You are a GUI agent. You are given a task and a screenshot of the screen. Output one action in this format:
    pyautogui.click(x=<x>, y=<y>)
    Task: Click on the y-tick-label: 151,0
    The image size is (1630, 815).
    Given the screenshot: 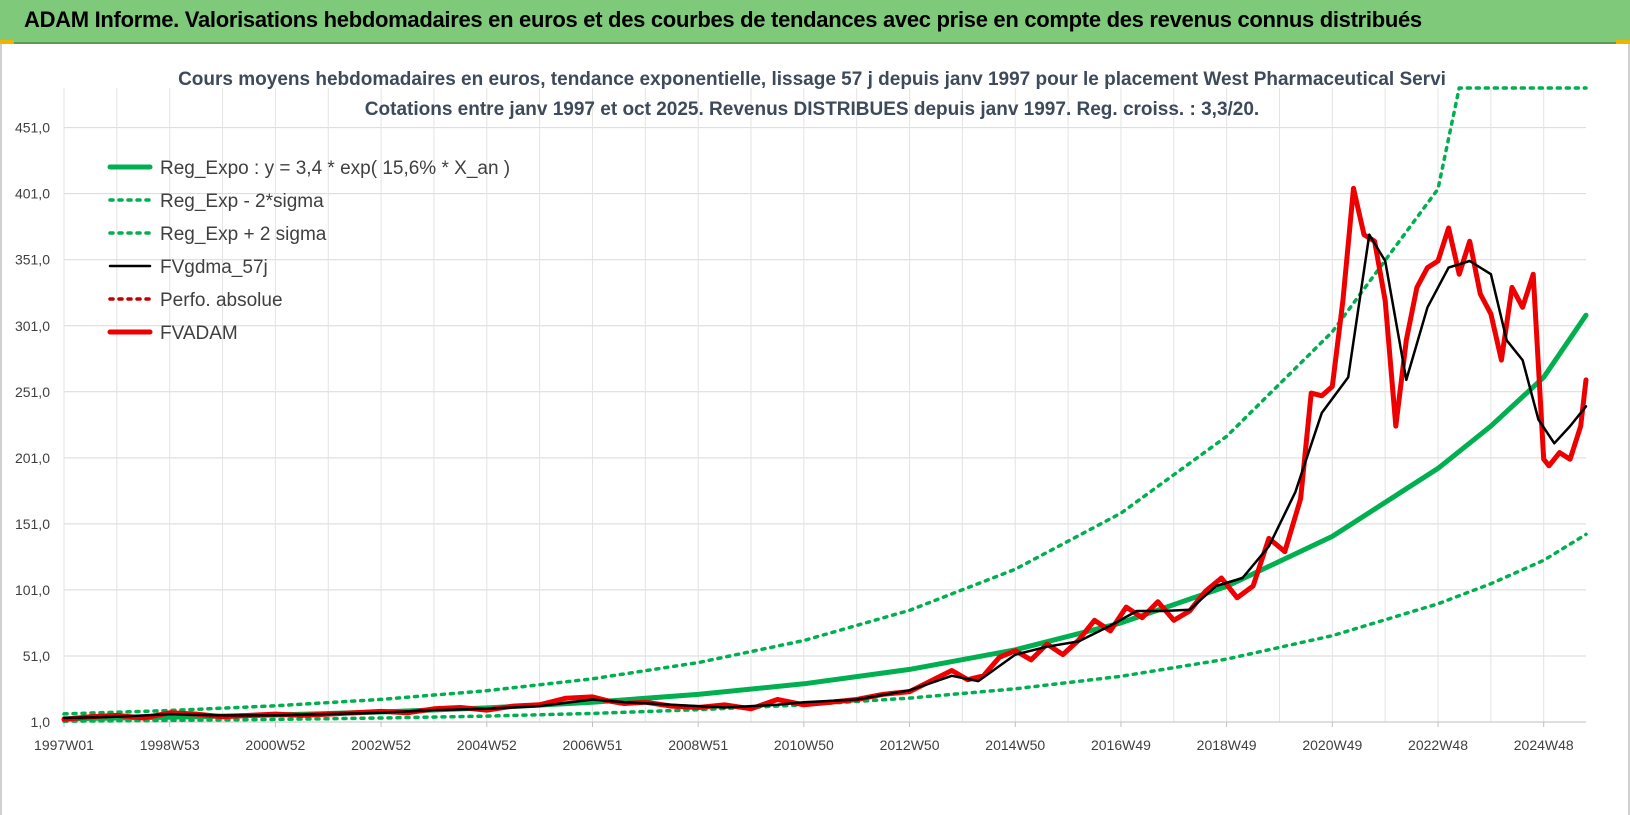 What is the action you would take?
    pyautogui.click(x=32, y=524)
    